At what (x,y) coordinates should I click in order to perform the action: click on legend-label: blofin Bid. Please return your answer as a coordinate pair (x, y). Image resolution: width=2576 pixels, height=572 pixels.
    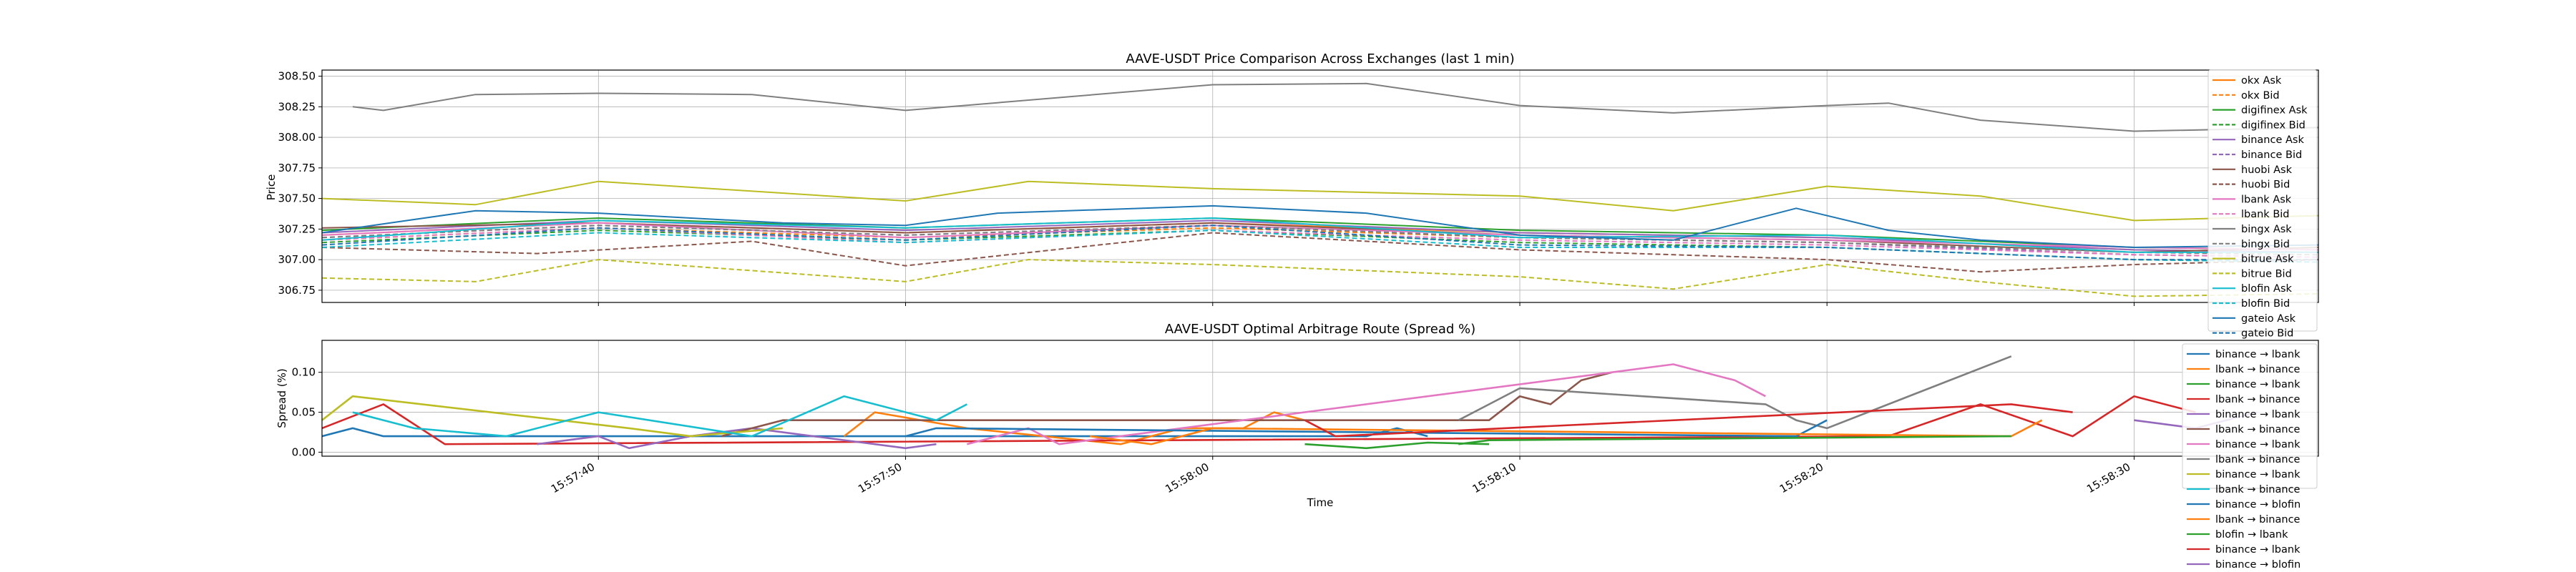
    Looking at the image, I should click on (2265, 304).